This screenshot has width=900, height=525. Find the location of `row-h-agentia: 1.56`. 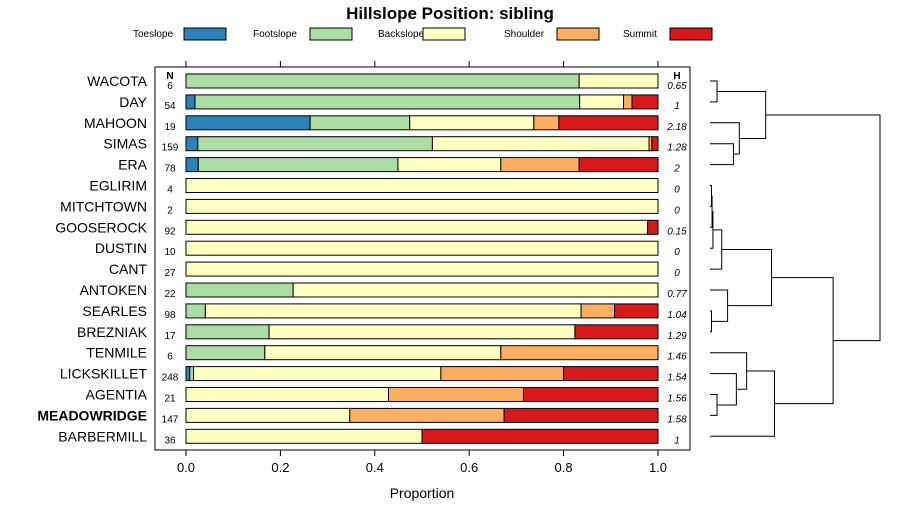

row-h-agentia: 1.56 is located at coordinates (677, 399).